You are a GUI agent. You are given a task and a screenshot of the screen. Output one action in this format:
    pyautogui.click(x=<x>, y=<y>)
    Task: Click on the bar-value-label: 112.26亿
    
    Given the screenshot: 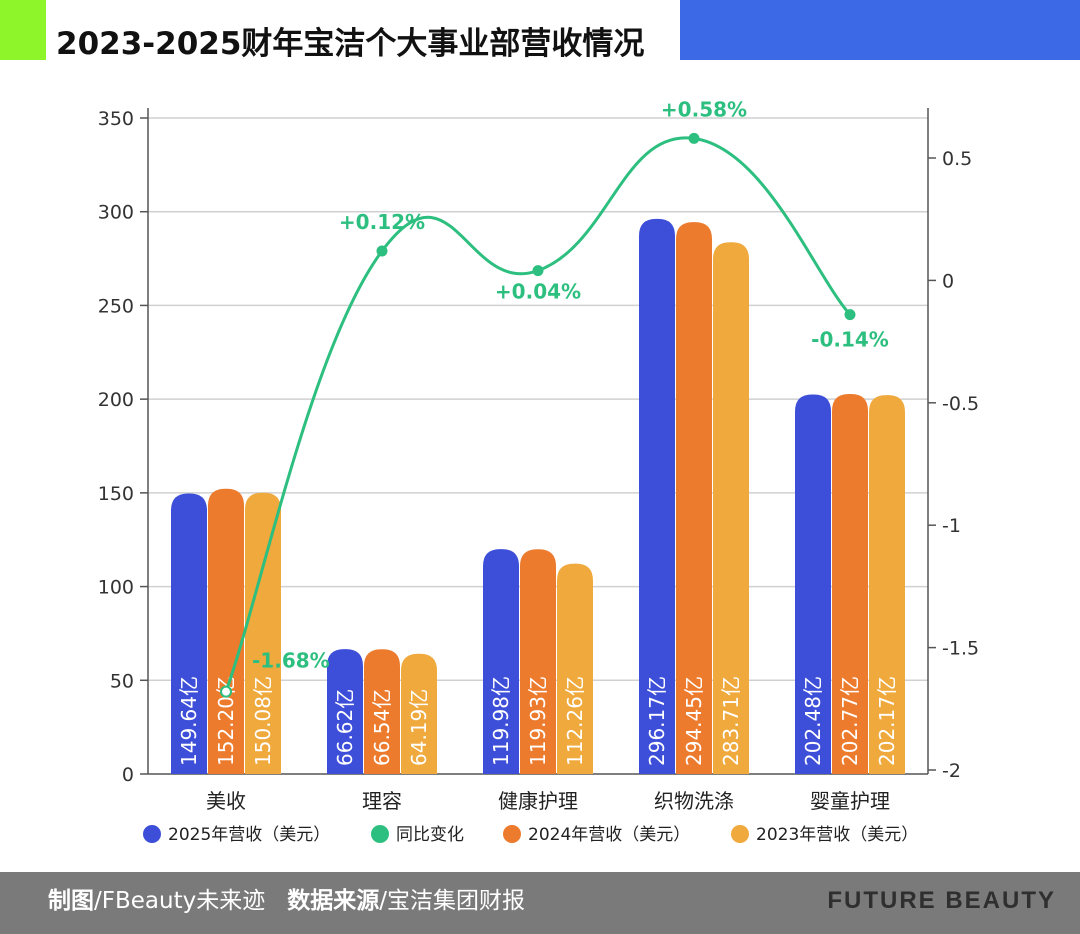 What is the action you would take?
    pyautogui.click(x=575, y=721)
    